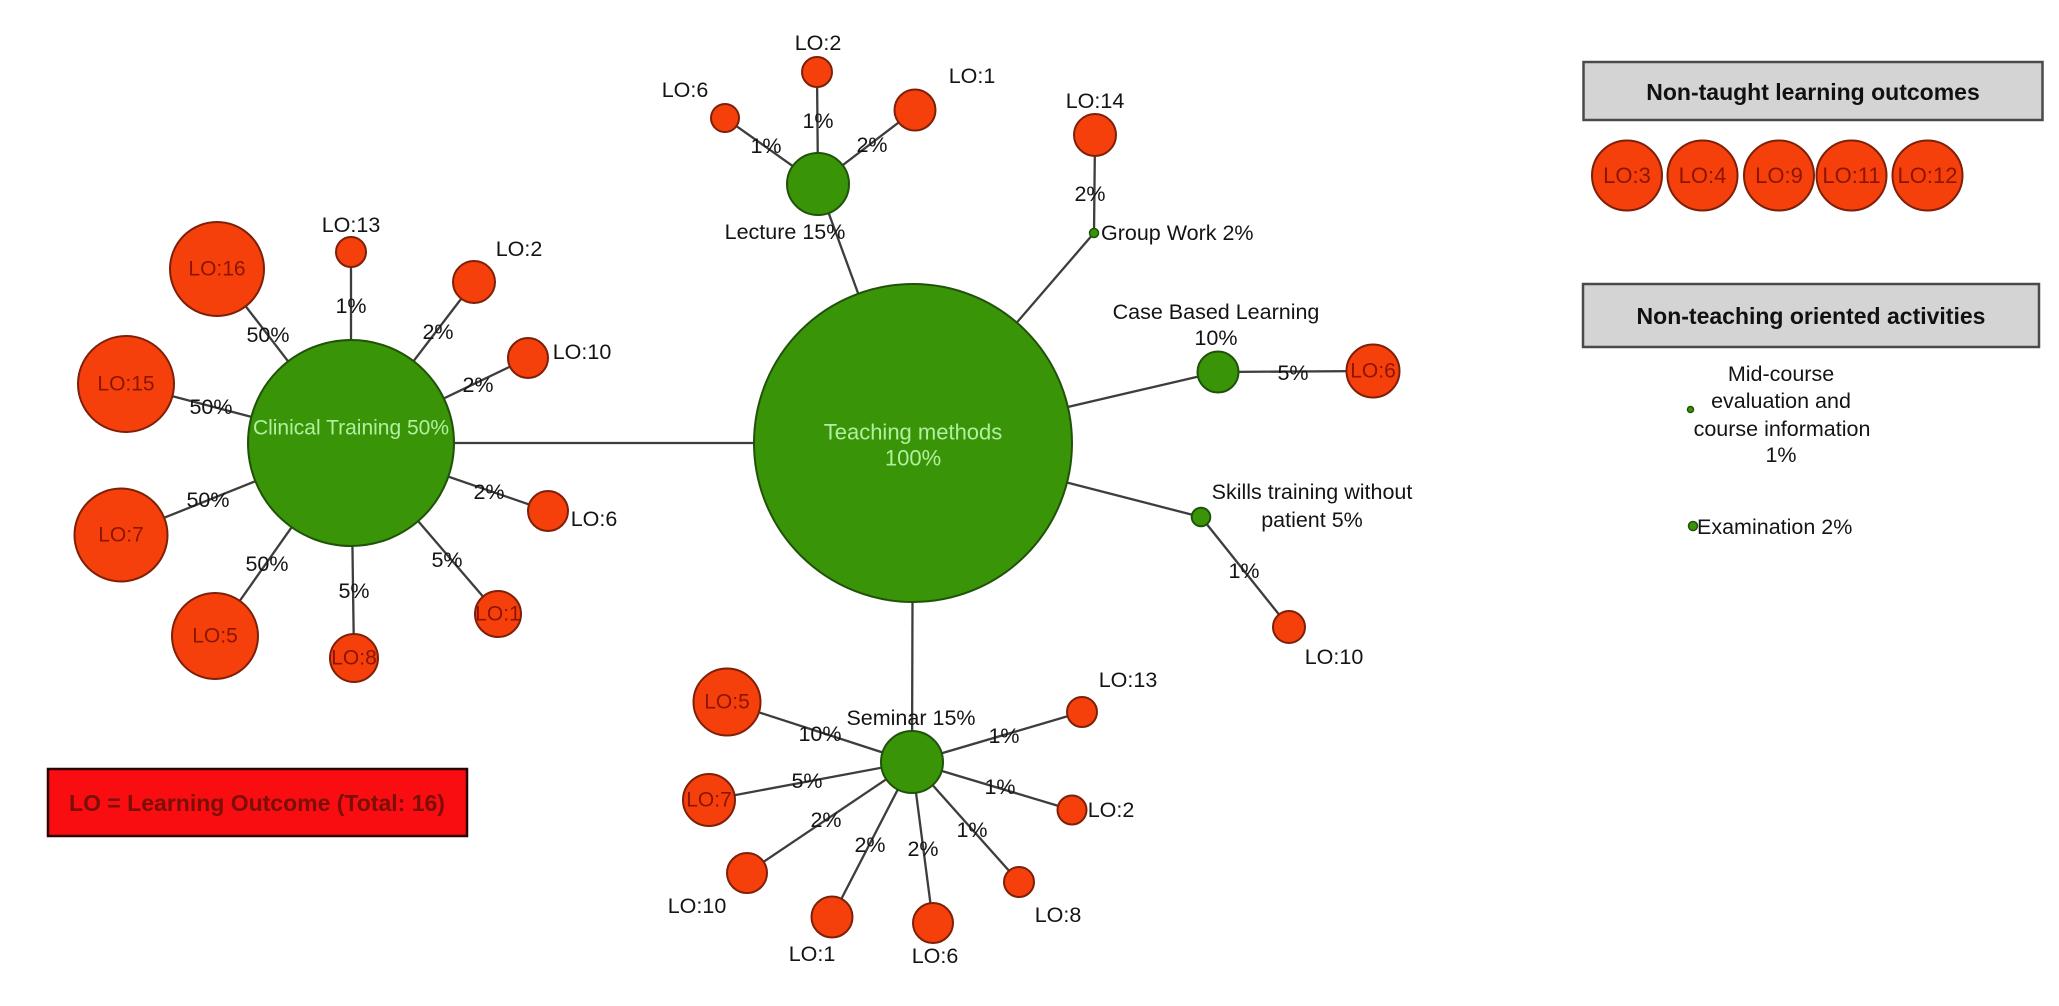  Describe the element at coordinates (1781, 401) in the screenshot. I see `svg-text: evaluation and` at that location.